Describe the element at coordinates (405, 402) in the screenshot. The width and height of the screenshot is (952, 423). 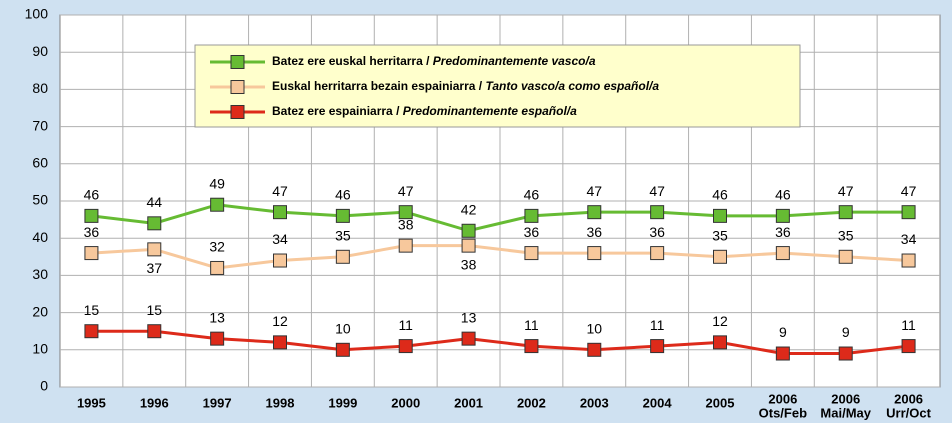
I see `x-tick-label: 2000` at that location.